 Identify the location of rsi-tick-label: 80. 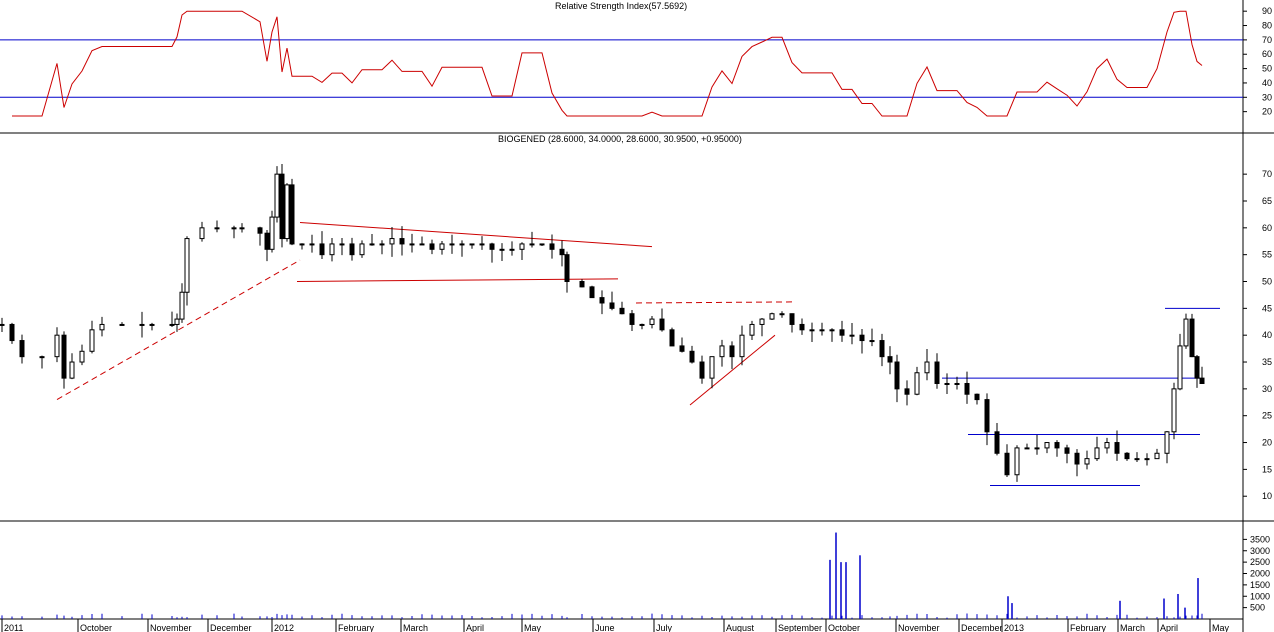
(1267, 26).